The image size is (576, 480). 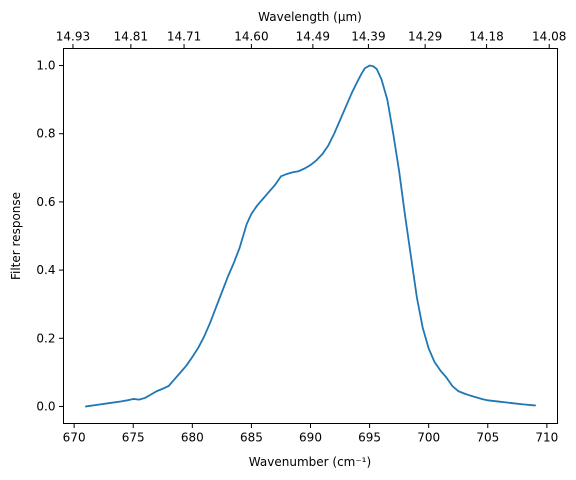 I want to click on y-axis-title: Filter response, so click(x=16, y=236).